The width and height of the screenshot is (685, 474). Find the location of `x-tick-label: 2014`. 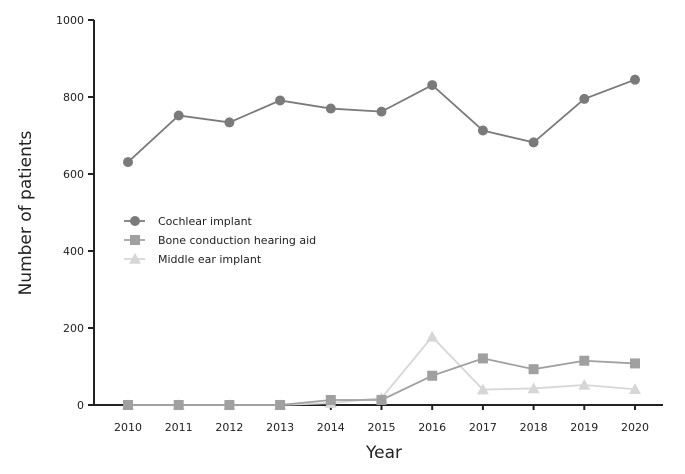

x-tick-label: 2014 is located at coordinates (331, 427).